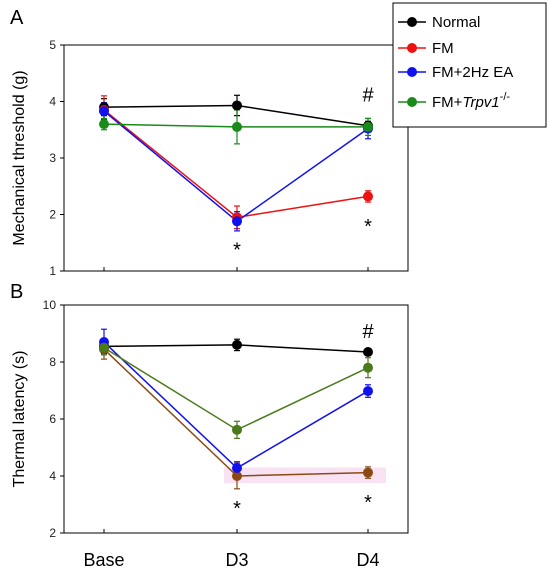  I want to click on panel-letter: B, so click(16, 292).